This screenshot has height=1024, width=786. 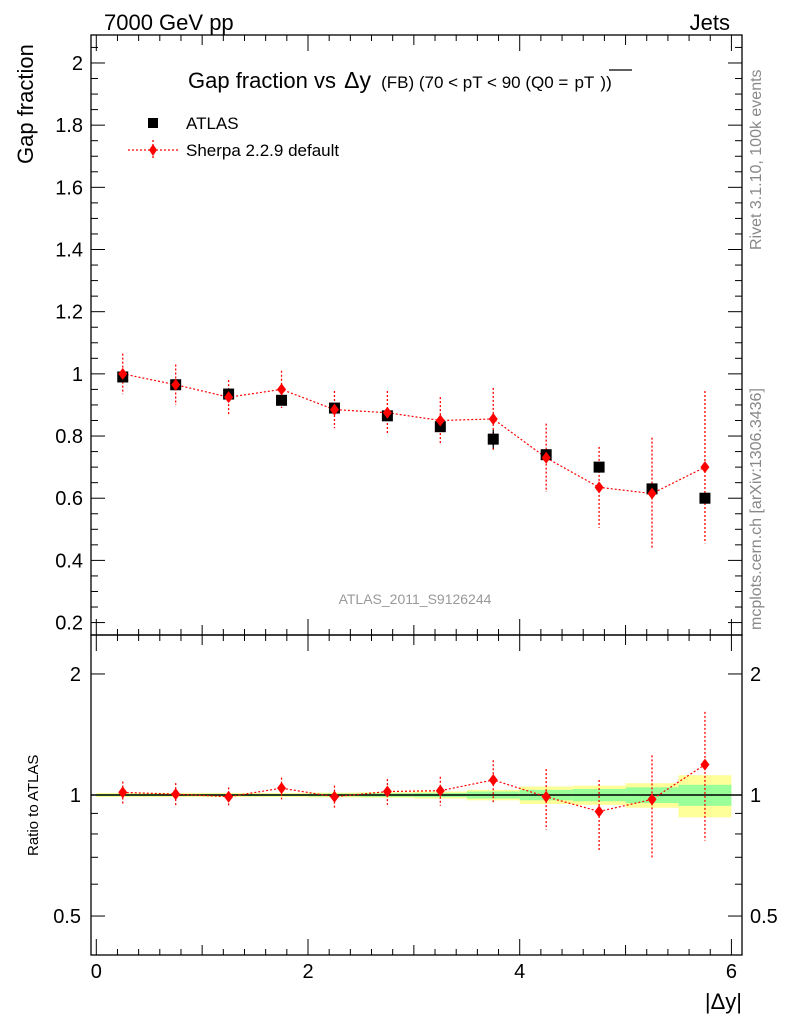 What do you see at coordinates (69, 126) in the screenshot?
I see `main-y-tick-label: 1.8` at bounding box center [69, 126].